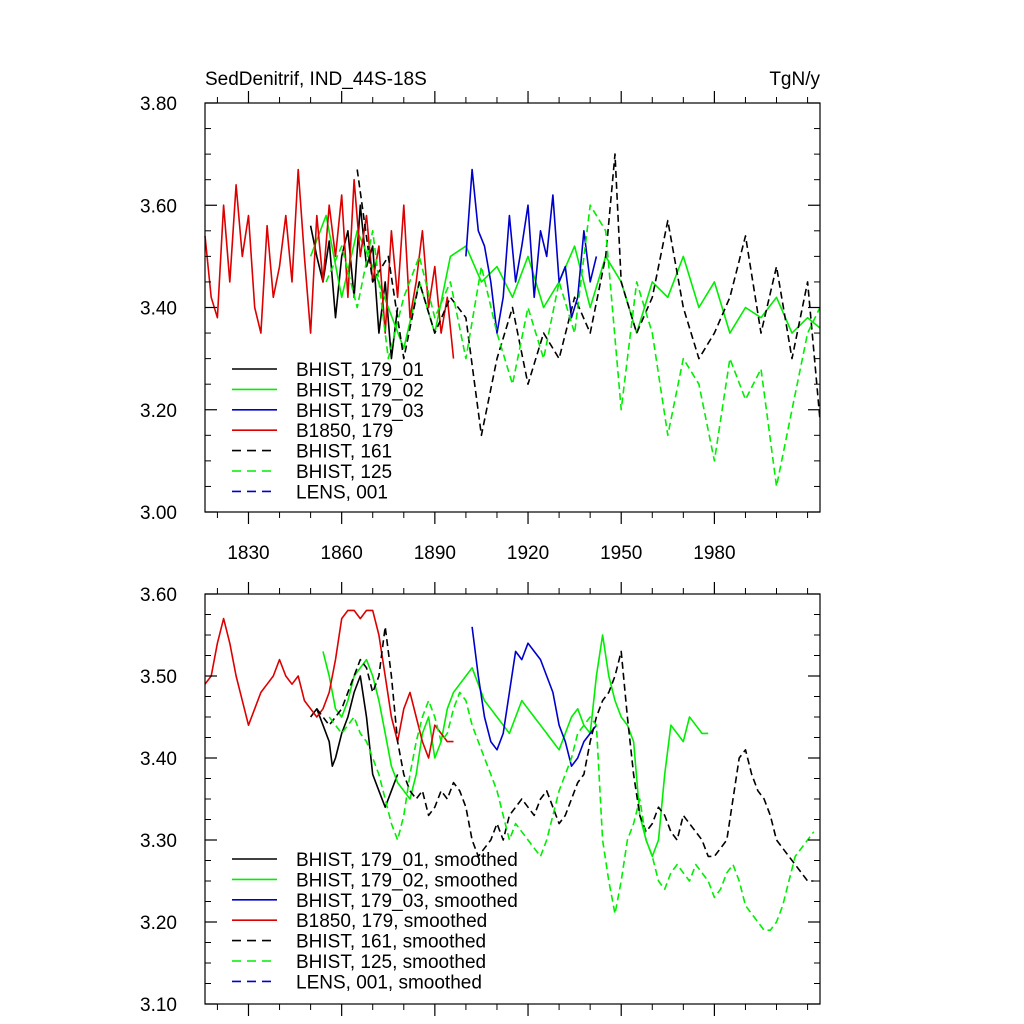 The image size is (1024, 1024). What do you see at coordinates (344, 472) in the screenshot?
I see `legend-label: BHIST, 125` at bounding box center [344, 472].